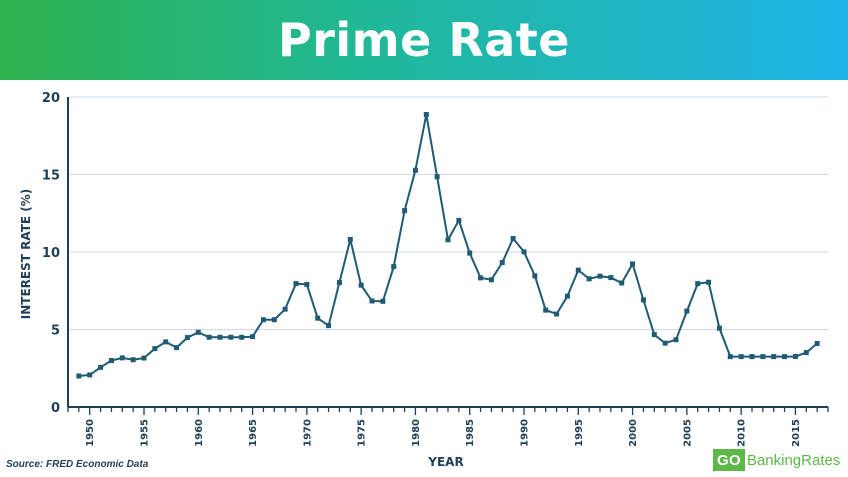 The height and width of the screenshot is (477, 848). Describe the element at coordinates (55, 331) in the screenshot. I see `y-tick-label: 5` at that location.